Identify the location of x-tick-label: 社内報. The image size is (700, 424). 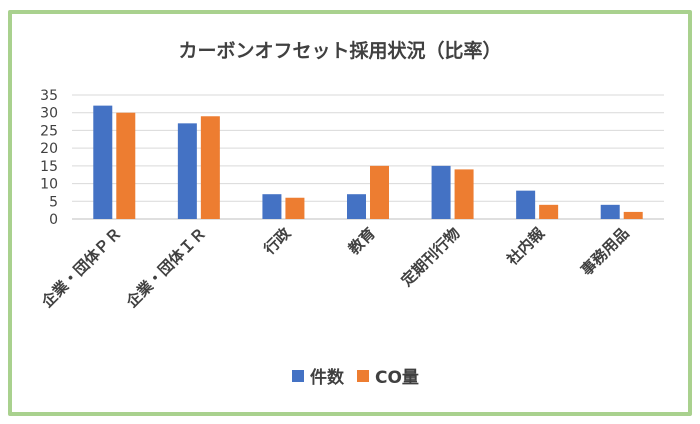
(526, 246).